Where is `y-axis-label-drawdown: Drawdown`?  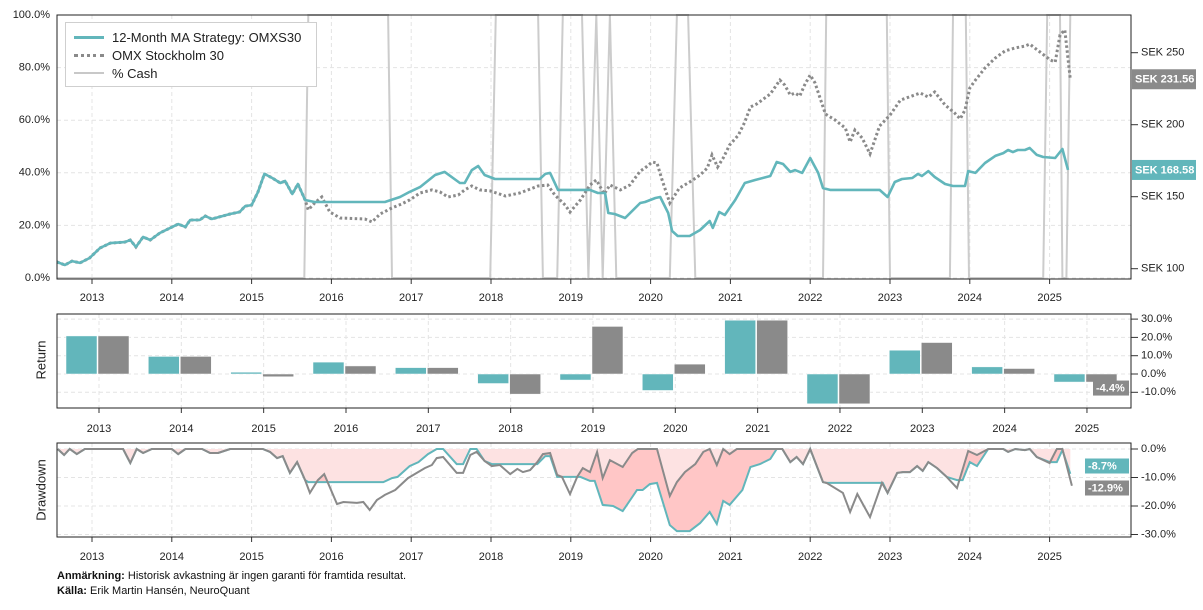
y-axis-label-drawdown: Drawdown is located at coordinates (40, 489).